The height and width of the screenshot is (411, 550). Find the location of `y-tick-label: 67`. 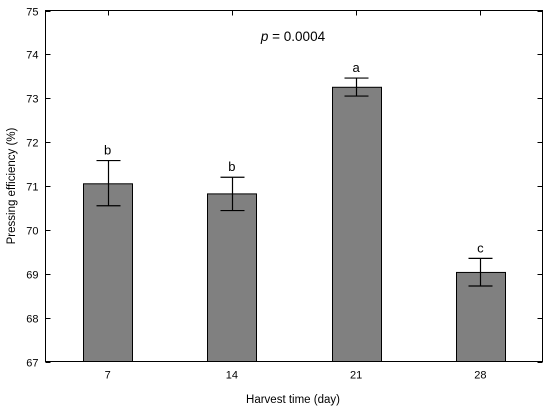

y-tick-label: 67 is located at coordinates (32, 364).